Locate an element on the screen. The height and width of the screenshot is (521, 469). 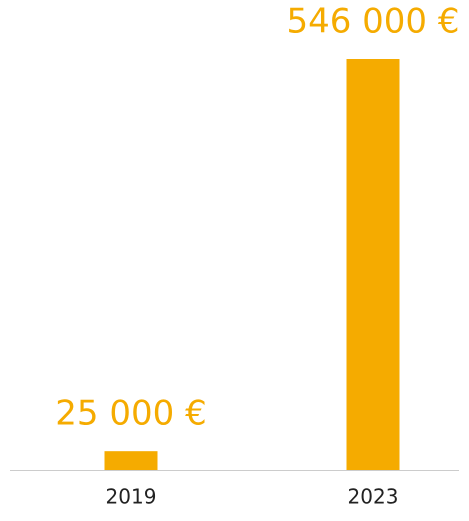
x-tick-label: 2023 is located at coordinates (373, 497).